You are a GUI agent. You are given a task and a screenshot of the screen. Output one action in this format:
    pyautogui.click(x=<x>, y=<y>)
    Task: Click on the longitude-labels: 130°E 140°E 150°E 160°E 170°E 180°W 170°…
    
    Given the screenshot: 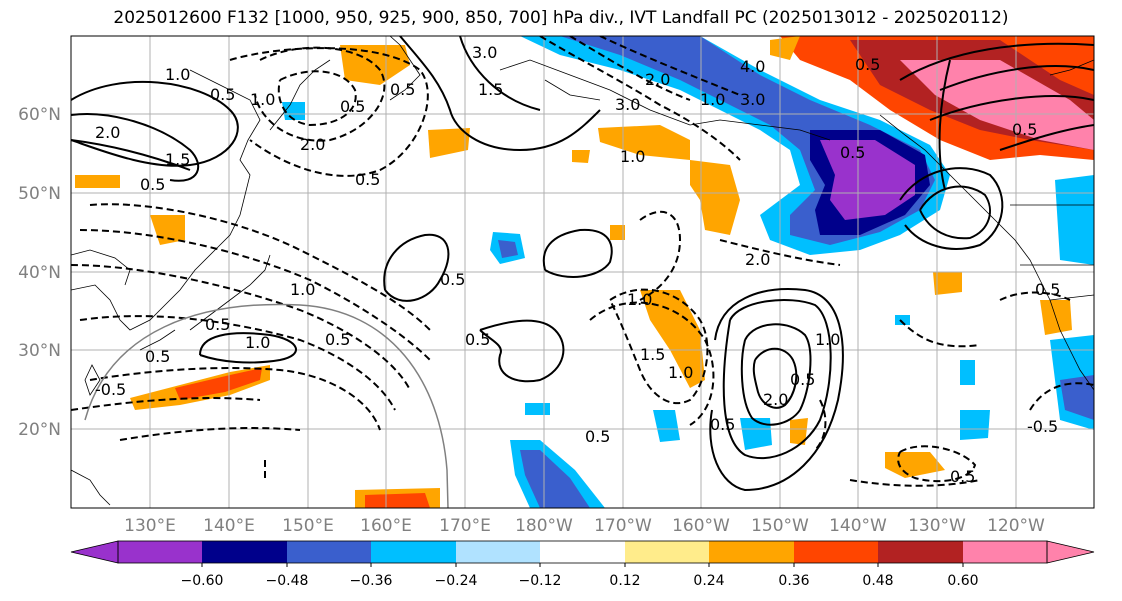 What is the action you would take?
    pyautogui.click(x=584, y=526)
    